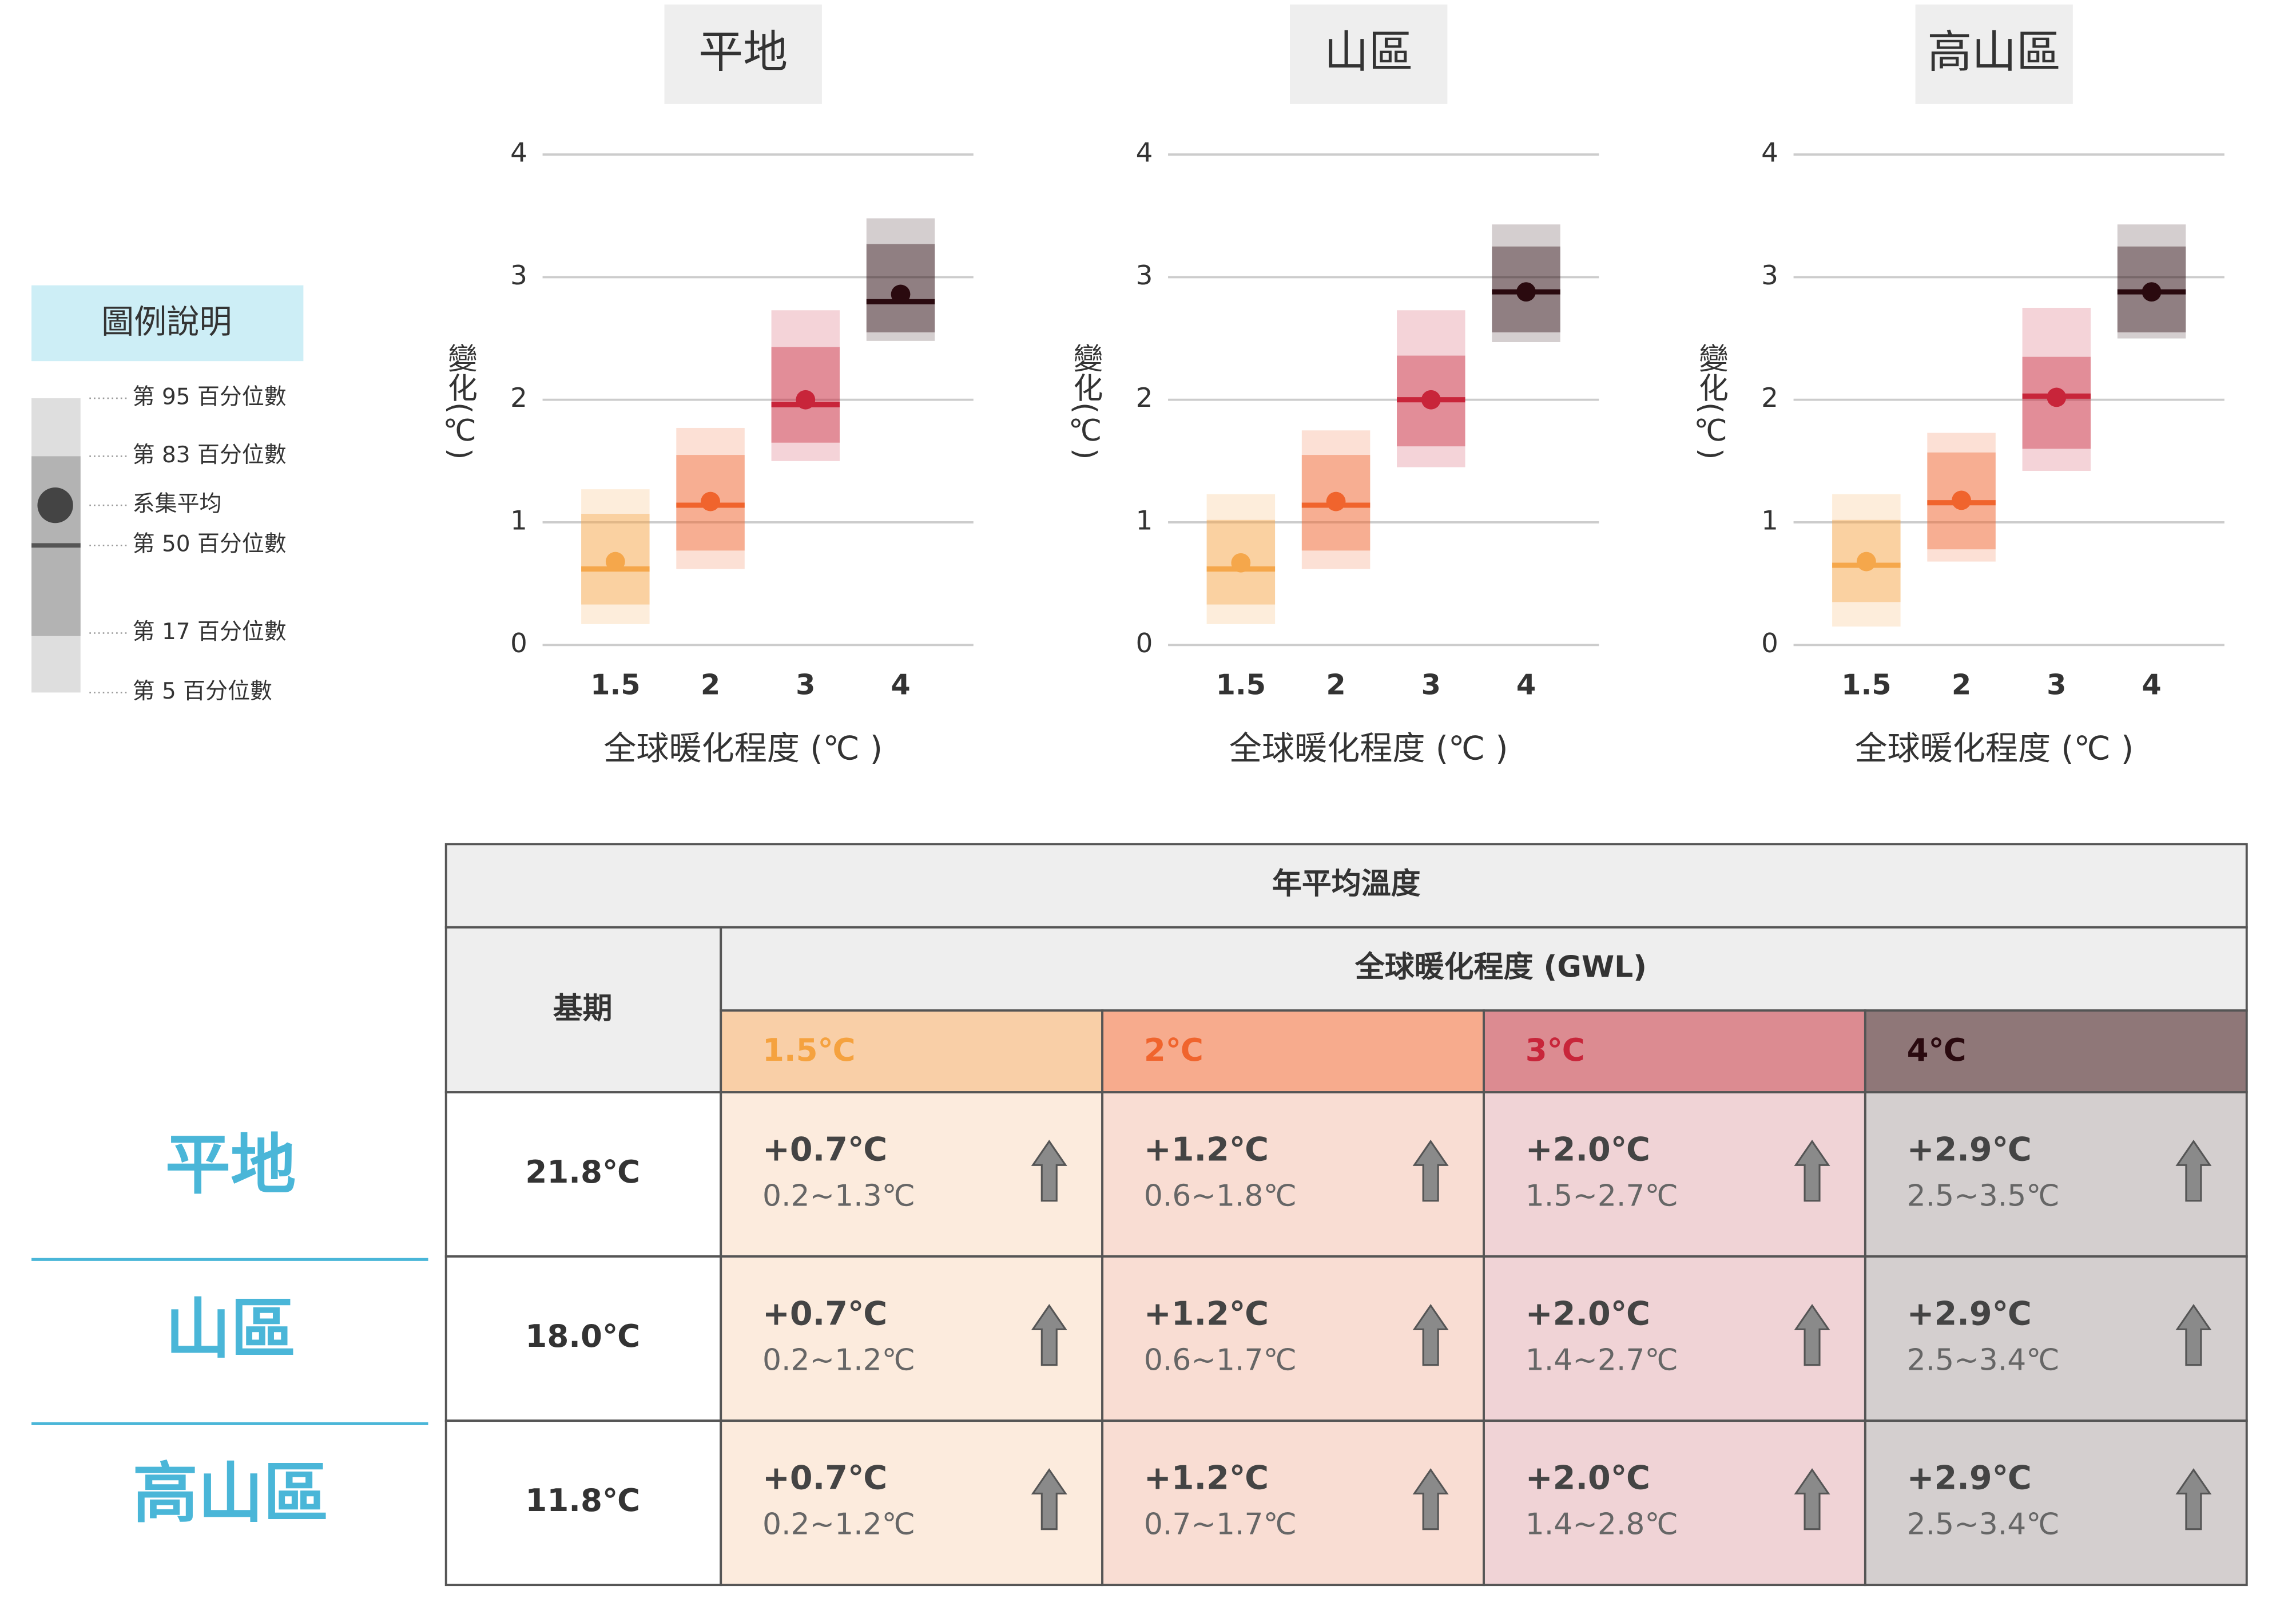 This screenshot has height=1602, width=2296. What do you see at coordinates (809, 1050) in the screenshot?
I see `column-header: 1.5℃` at bounding box center [809, 1050].